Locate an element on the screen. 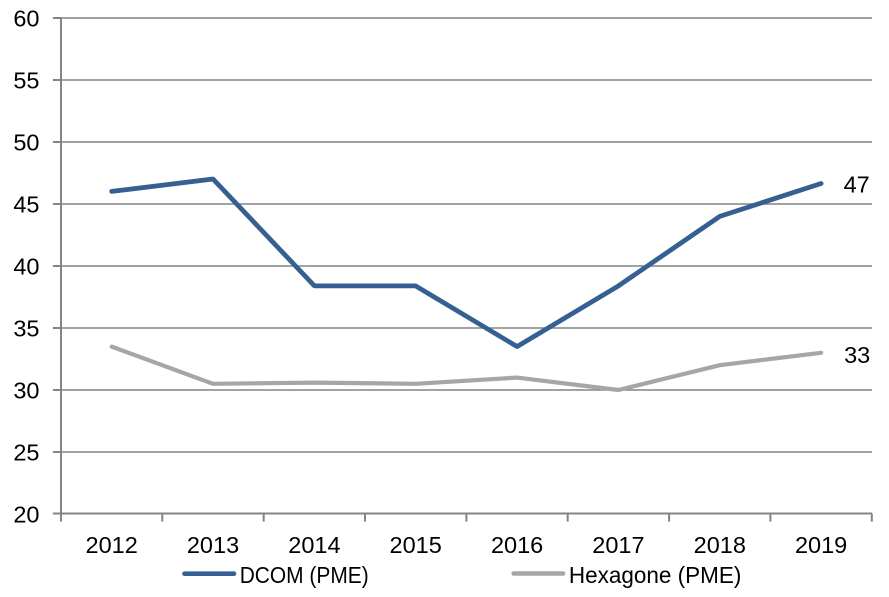 This screenshot has height=597, width=889. svg-text: 20 is located at coordinates (26, 515).